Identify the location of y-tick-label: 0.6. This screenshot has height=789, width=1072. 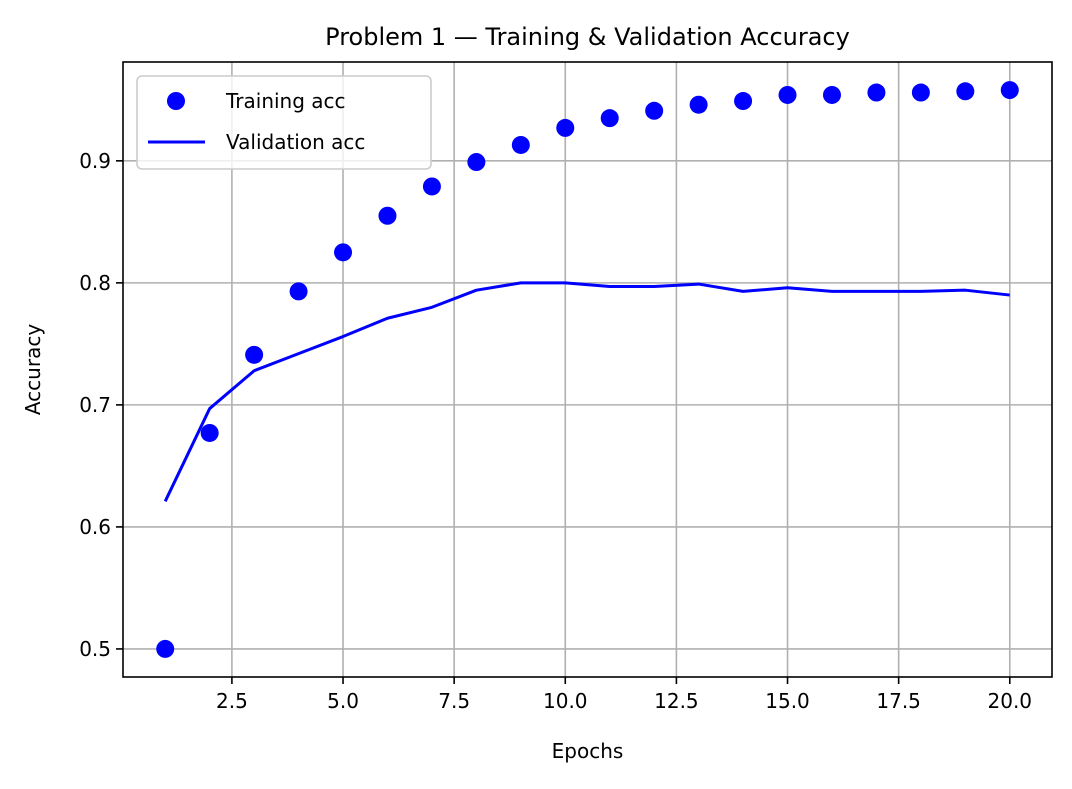
(95, 527).